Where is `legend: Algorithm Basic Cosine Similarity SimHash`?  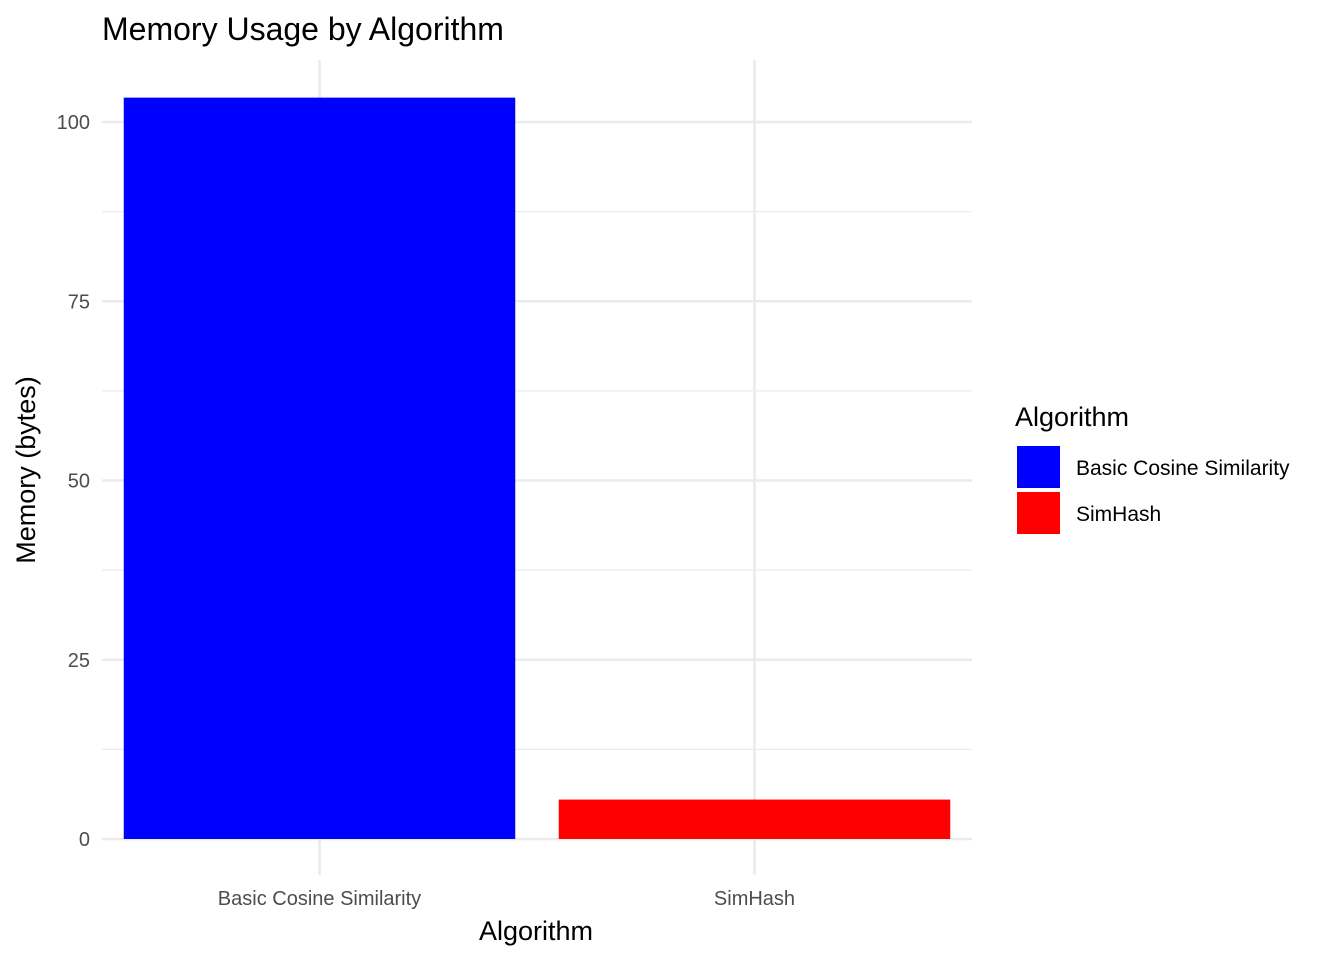
legend: Algorithm Basic Cosine Similarity SimHash is located at coordinates (1152, 468).